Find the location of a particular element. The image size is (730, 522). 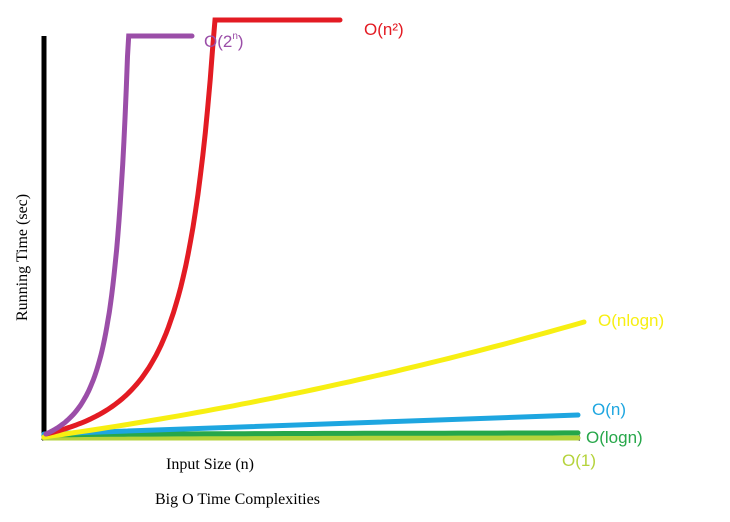

curve-o-logn is located at coordinates (311, 434).